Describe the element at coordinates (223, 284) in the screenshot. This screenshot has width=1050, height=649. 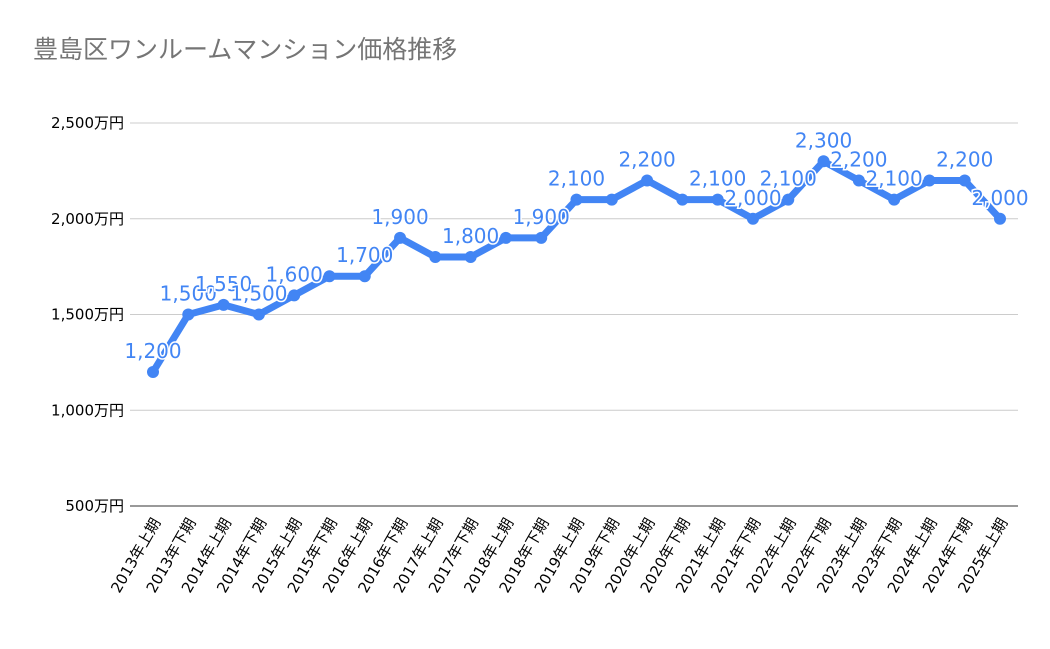
I see `data-label: 1,550` at that location.